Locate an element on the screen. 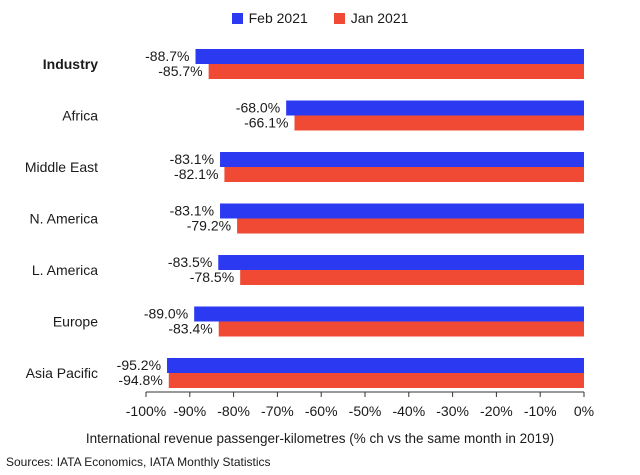  bar-feb-2021-africa is located at coordinates (435, 108).